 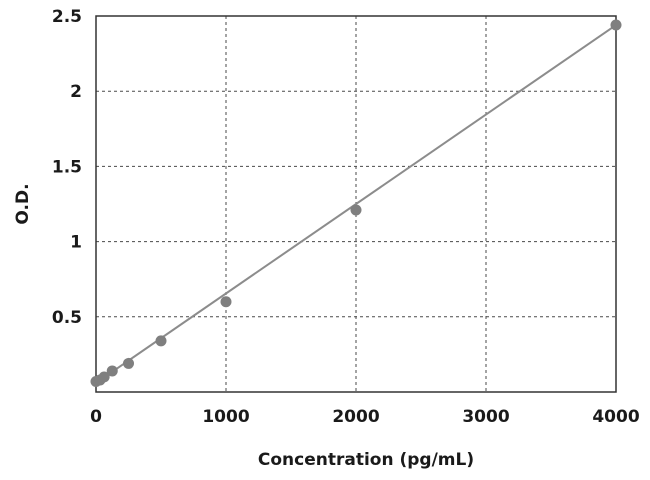 I want to click on y-axis-ticks: 0.5 1 1.5 2 2.5, so click(x=67, y=167).